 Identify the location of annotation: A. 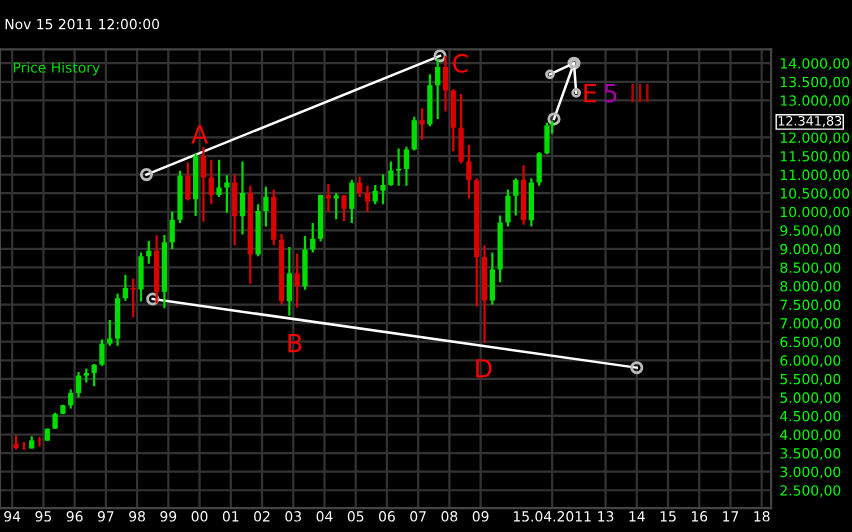
(200, 134).